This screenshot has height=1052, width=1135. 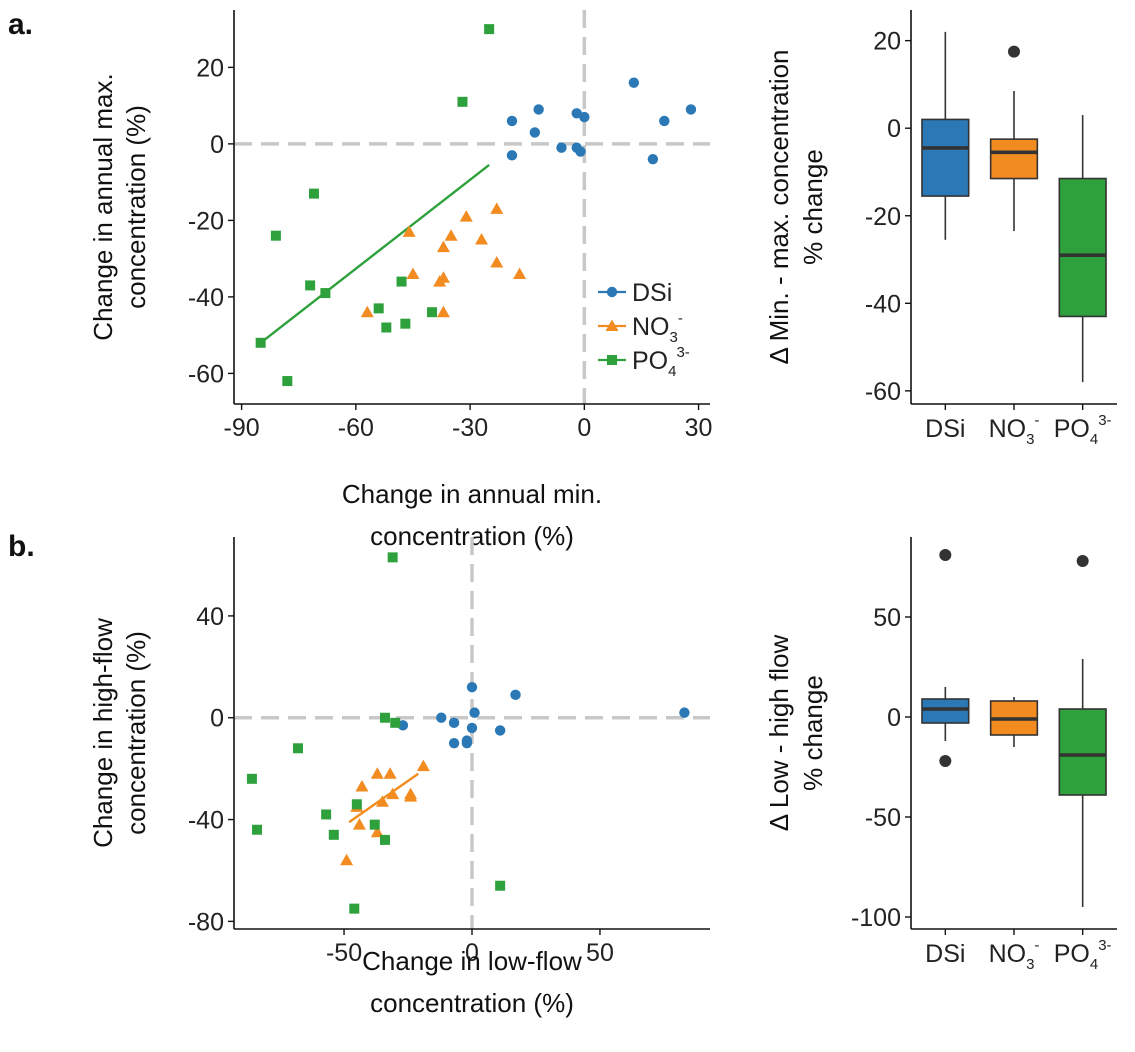 I want to click on legend-label-no3: NO3-, so click(x=657, y=328).